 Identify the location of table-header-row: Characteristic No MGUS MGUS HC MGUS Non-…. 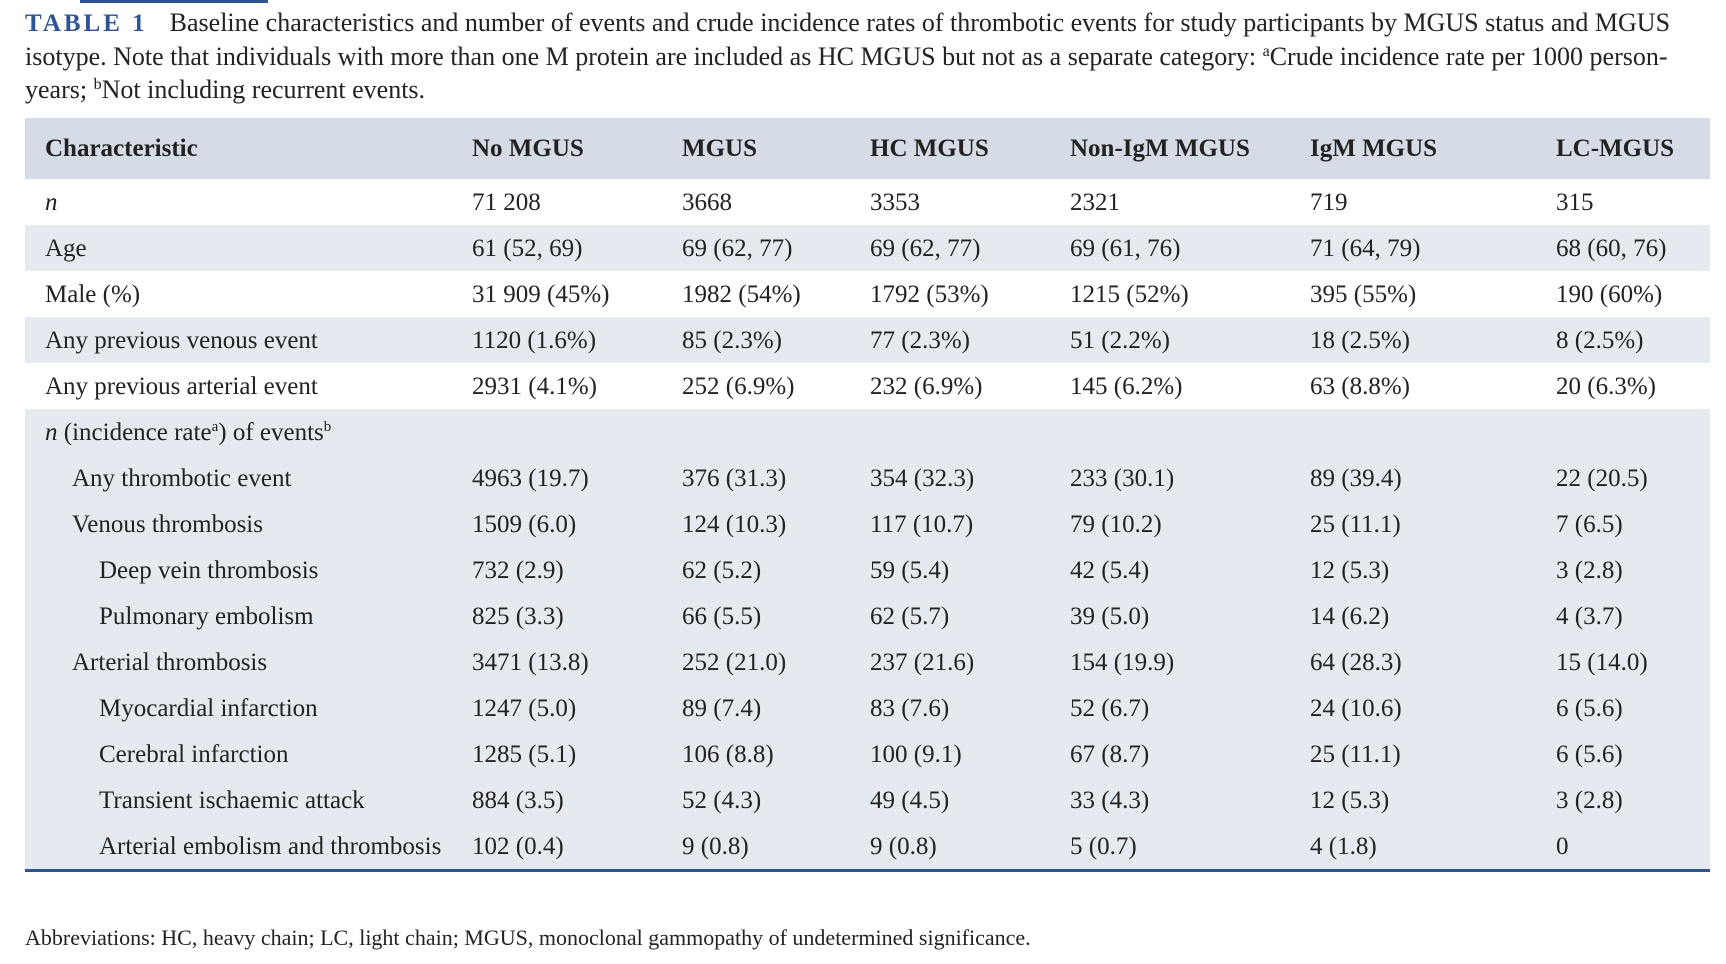
(867, 148).